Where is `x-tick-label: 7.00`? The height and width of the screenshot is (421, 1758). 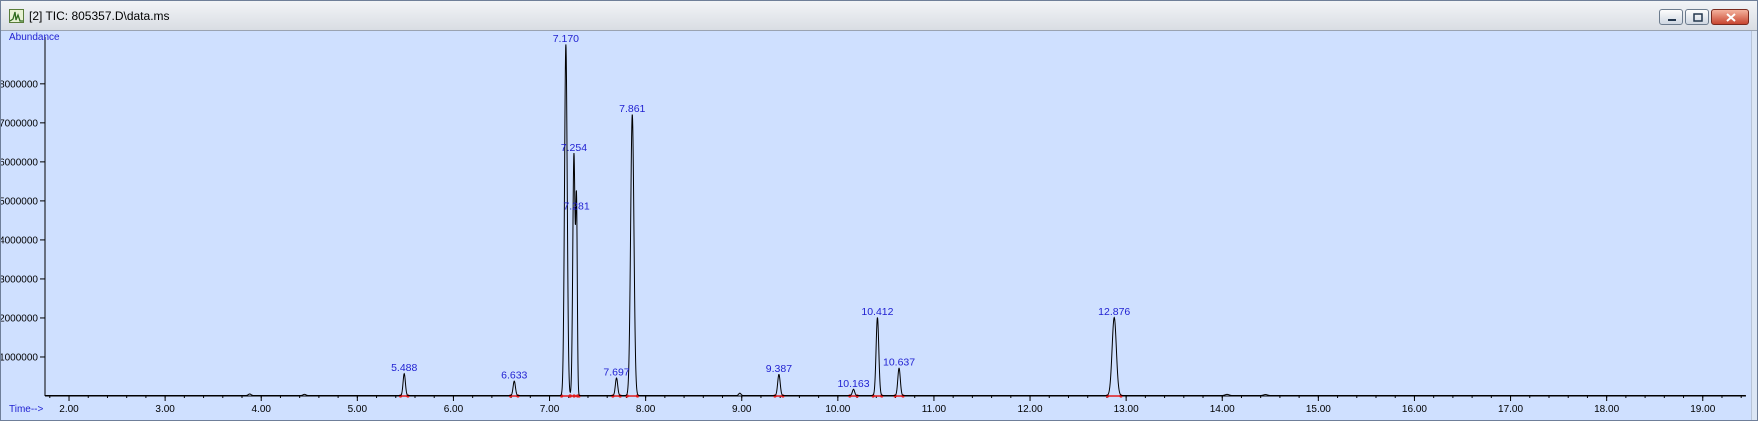 x-tick-label: 7.00 is located at coordinates (550, 409).